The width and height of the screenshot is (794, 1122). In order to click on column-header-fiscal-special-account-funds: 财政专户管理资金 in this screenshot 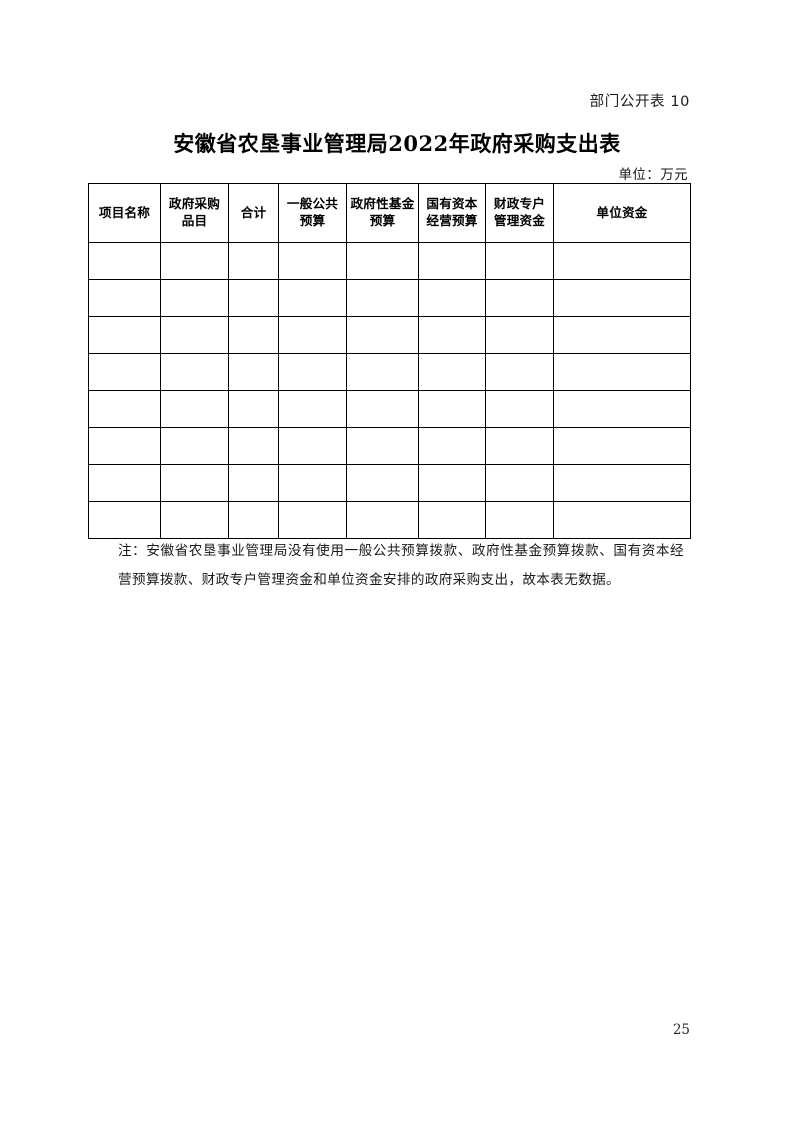, I will do `click(519, 213)`.